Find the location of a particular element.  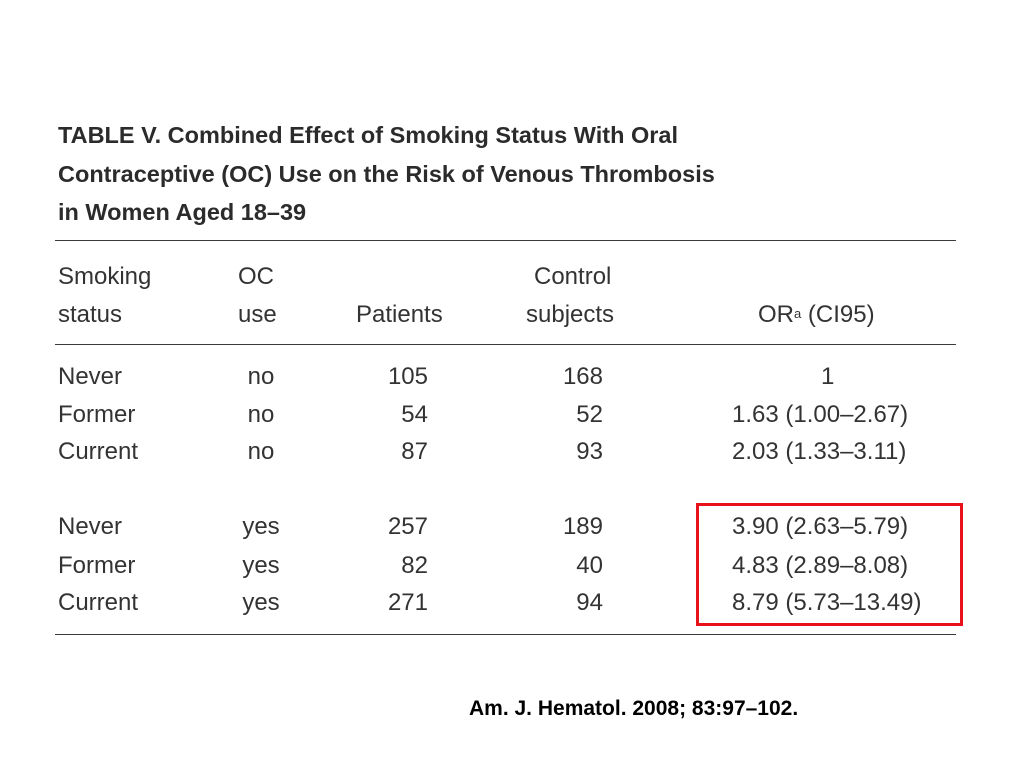

cell-patients: 82 is located at coordinates (414, 565).